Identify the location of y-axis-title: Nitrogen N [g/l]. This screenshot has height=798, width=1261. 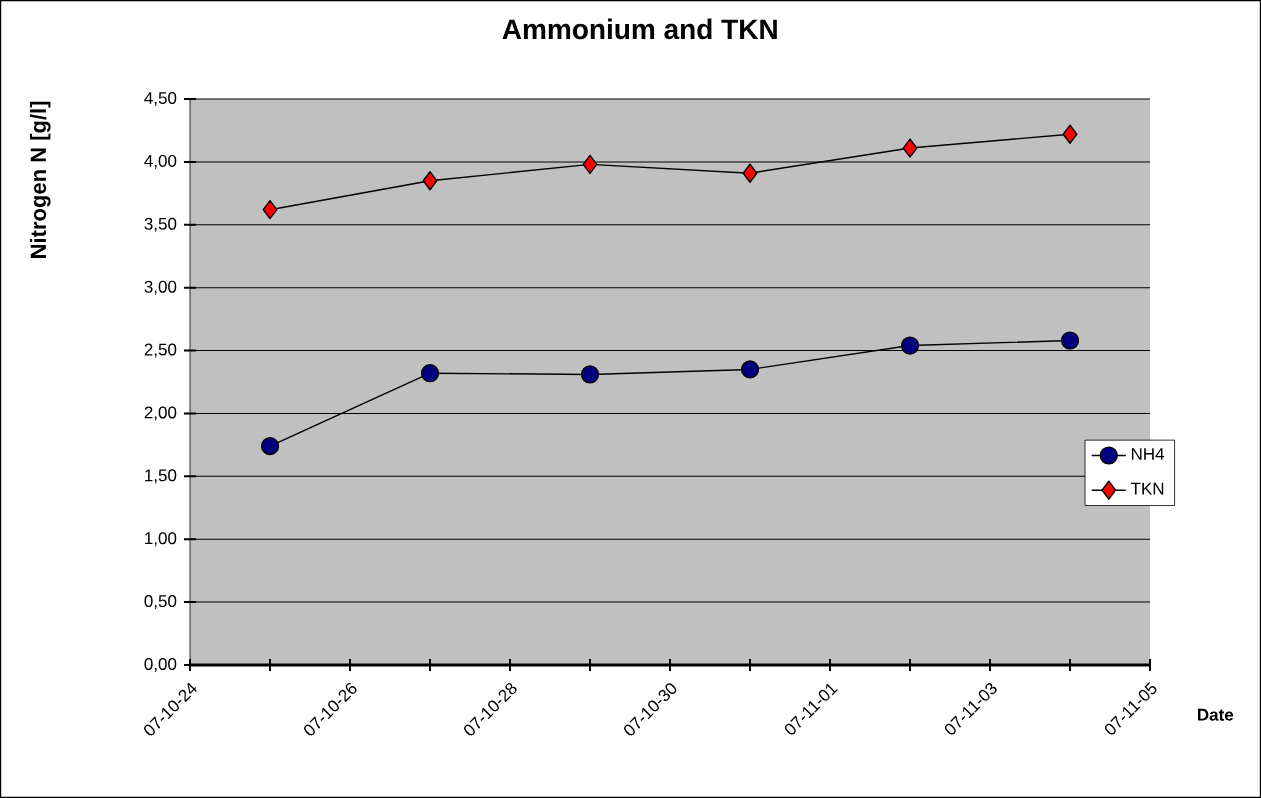
(40, 179).